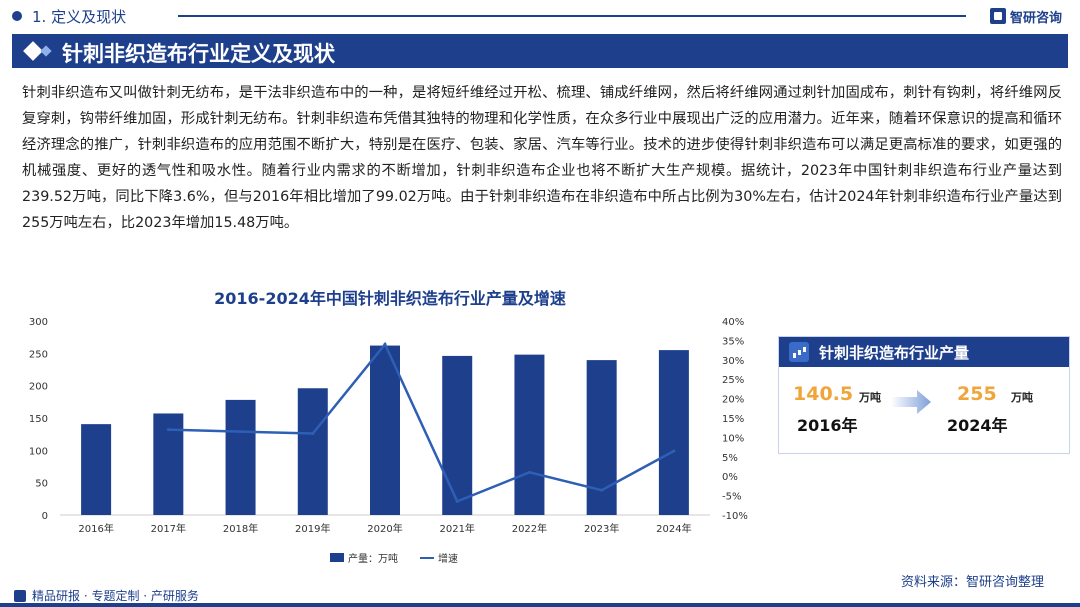 The height and width of the screenshot is (607, 1080). Describe the element at coordinates (972, 582) in the screenshot. I see `data-source: 资料来源：智研咨询整理` at that location.